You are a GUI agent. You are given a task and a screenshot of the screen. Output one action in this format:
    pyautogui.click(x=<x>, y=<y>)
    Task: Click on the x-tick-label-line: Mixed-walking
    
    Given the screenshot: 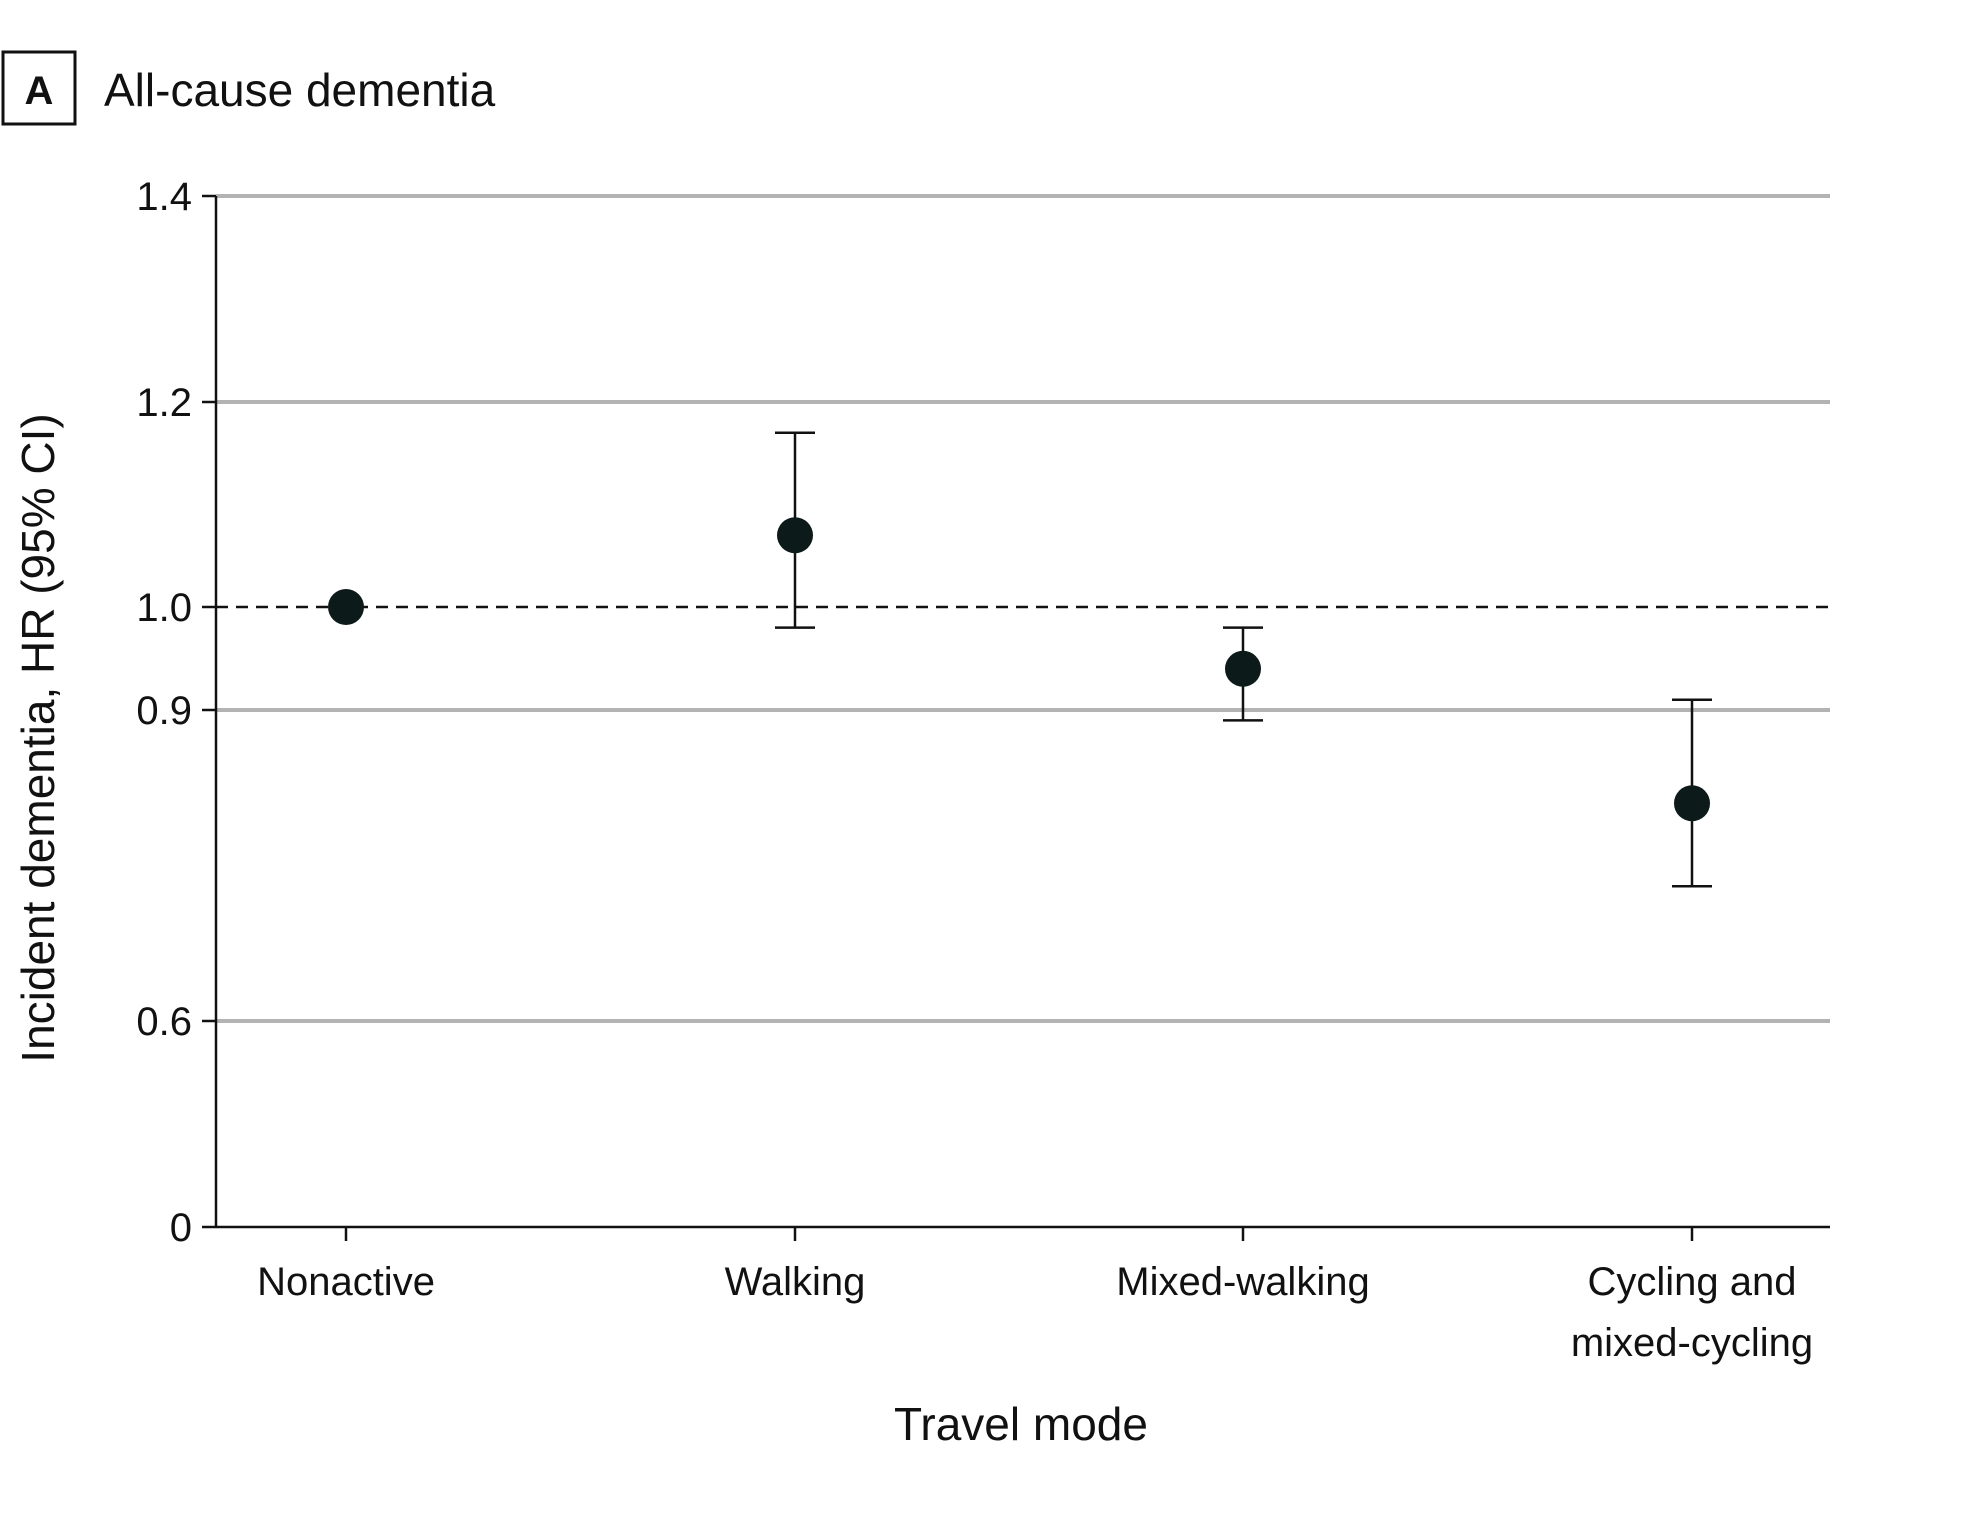 What is the action you would take?
    pyautogui.click(x=1242, y=1282)
    